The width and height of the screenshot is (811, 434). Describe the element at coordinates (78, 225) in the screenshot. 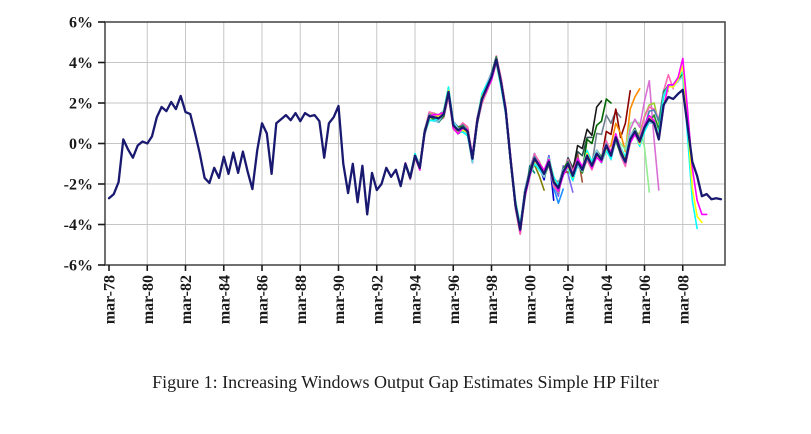

I see `y-tick-label: -4%` at that location.